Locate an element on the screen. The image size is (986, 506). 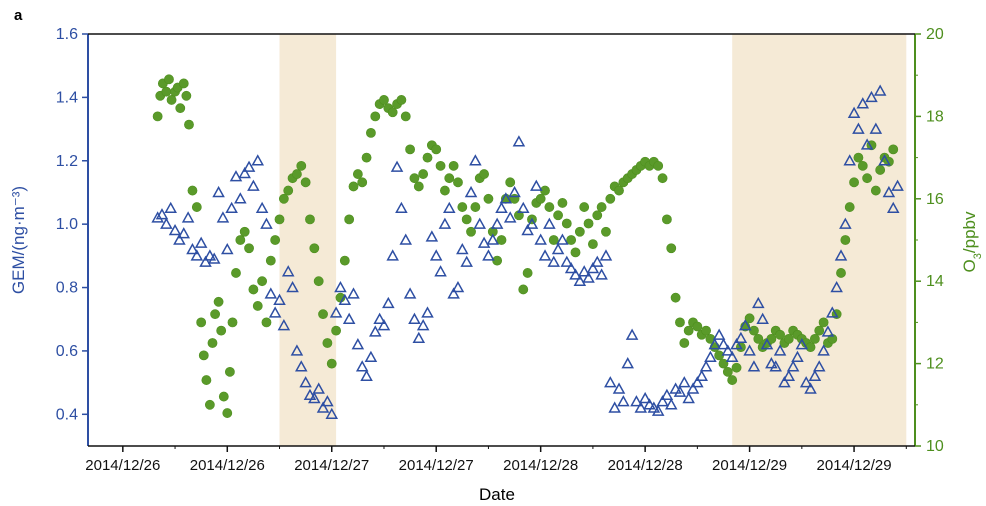
panel-label: a is located at coordinates (18, 15).